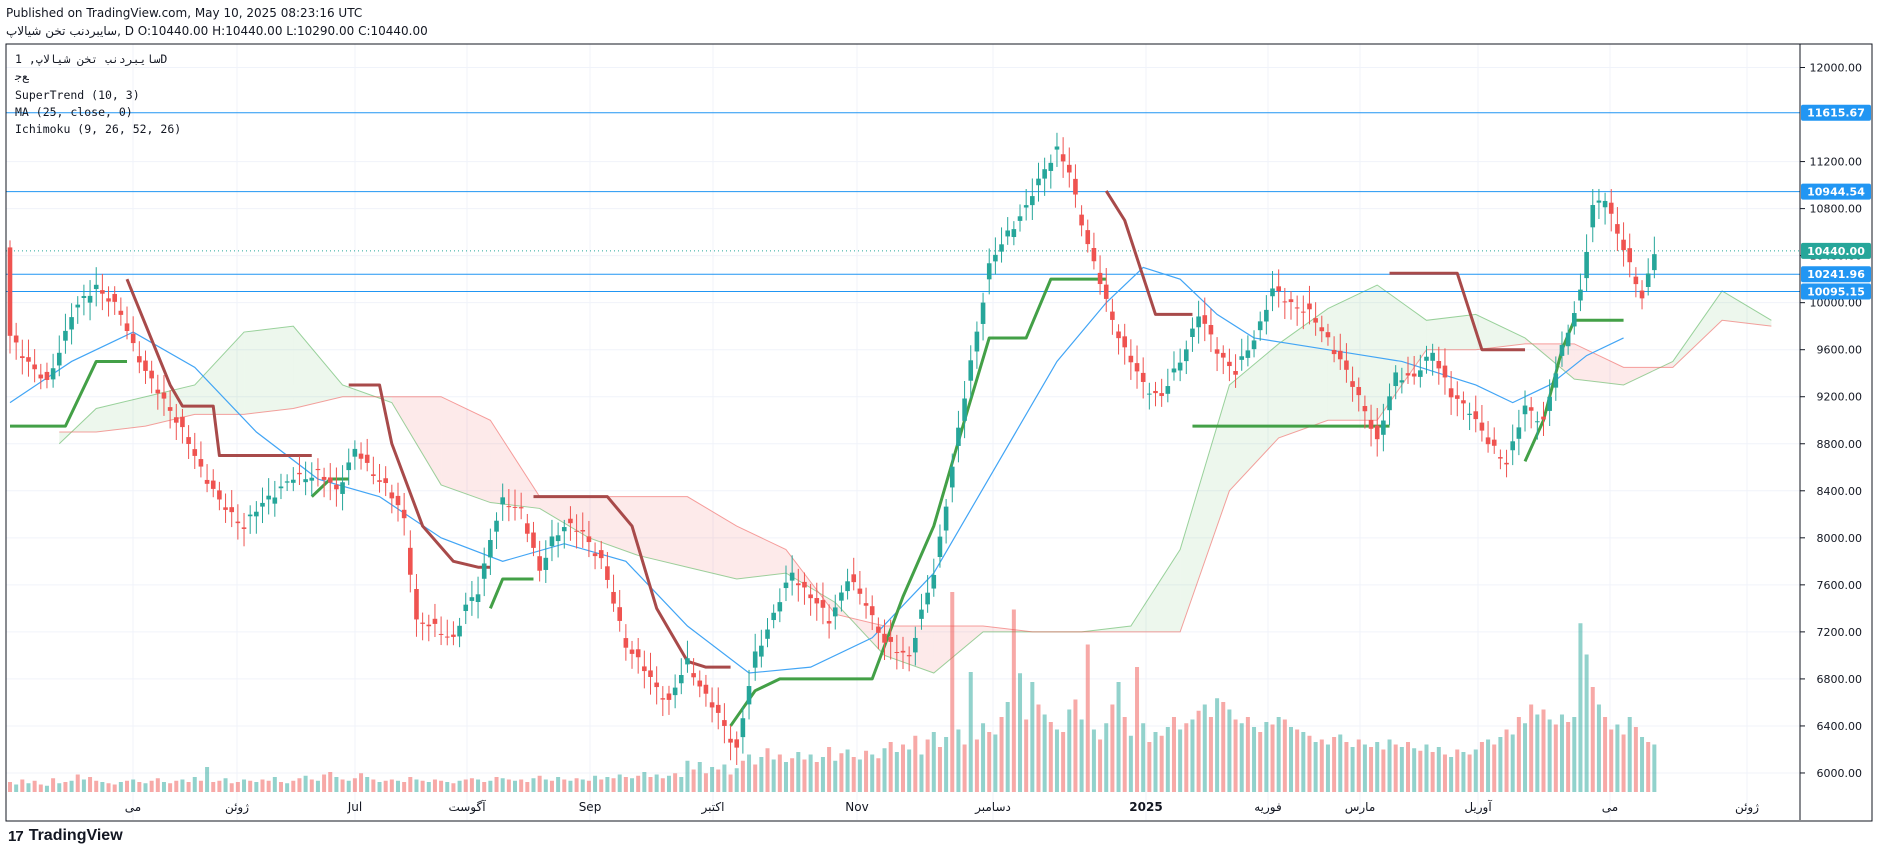  Describe the element at coordinates (237, 807) in the screenshot. I see `x-tick-label: ژوئن` at that location.